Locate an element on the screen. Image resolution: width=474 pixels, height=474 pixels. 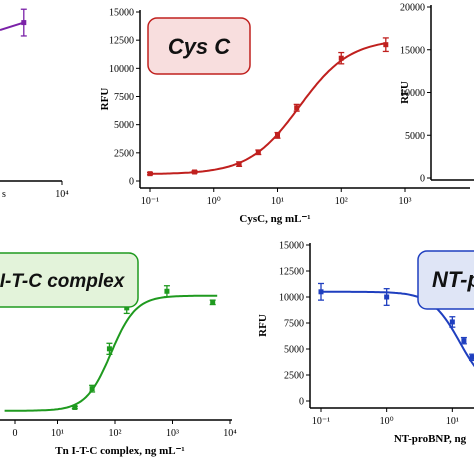
chart-top-right: 0 5000 10000 15000 20000 RFU is located at coordinates (436, 94).